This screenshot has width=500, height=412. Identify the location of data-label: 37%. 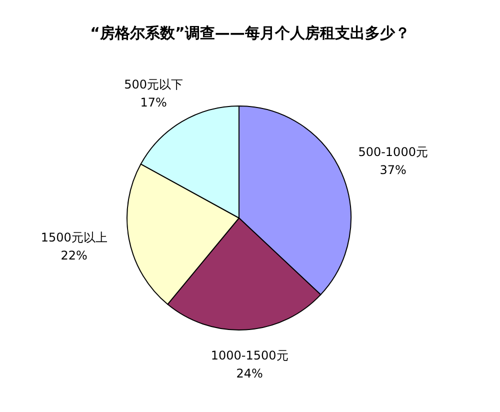
(393, 170).